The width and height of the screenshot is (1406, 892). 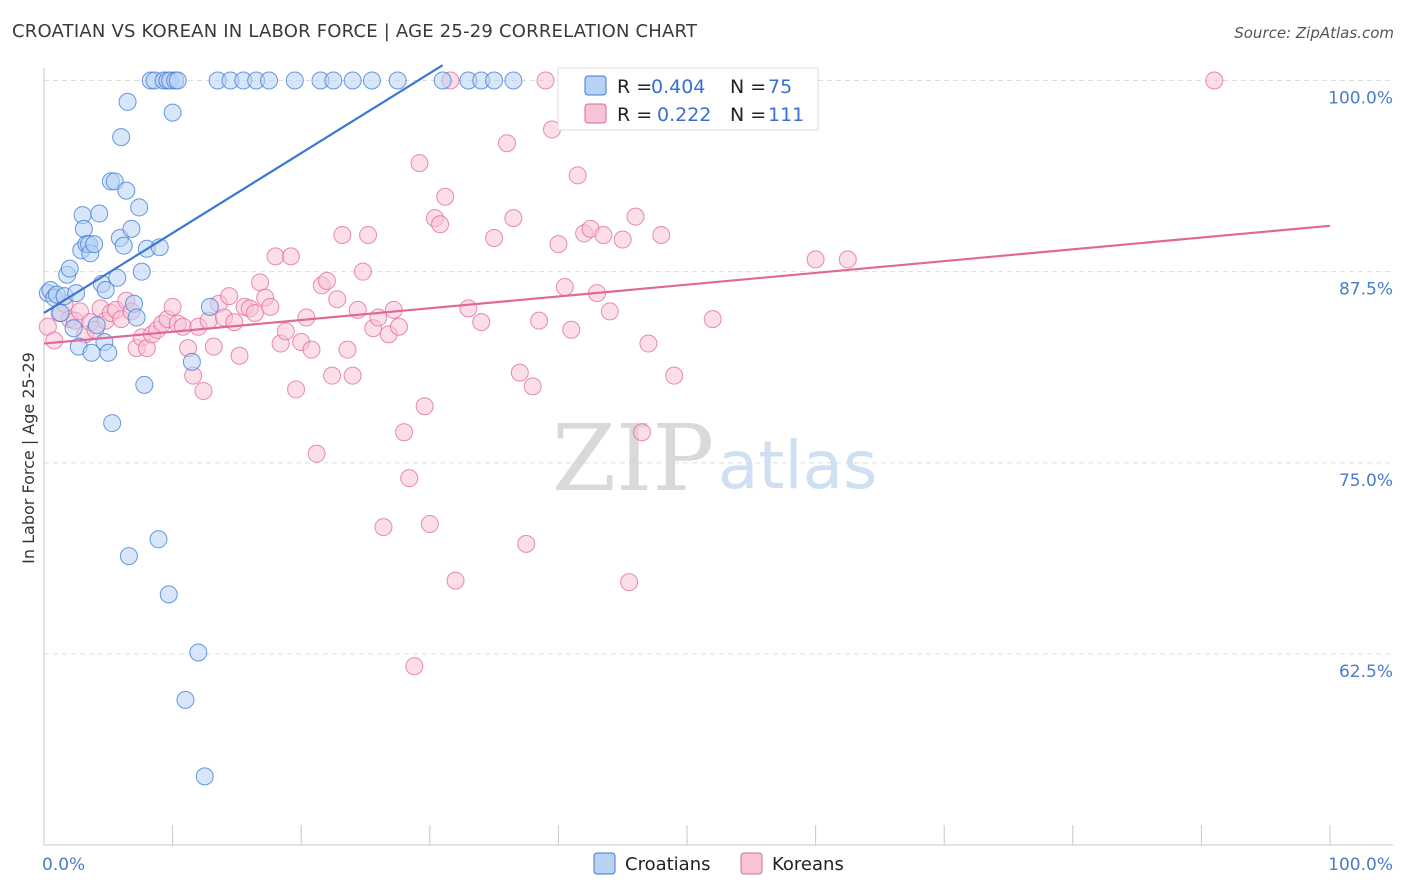 What do you see at coordinates (1366, 672) in the screenshot?
I see `y-tick-label-3: 62.5%` at bounding box center [1366, 672].